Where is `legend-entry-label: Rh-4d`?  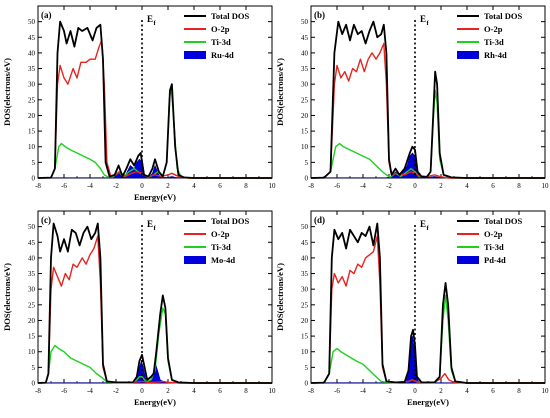 legend-entry-label: Rh-4d is located at coordinates (495, 55).